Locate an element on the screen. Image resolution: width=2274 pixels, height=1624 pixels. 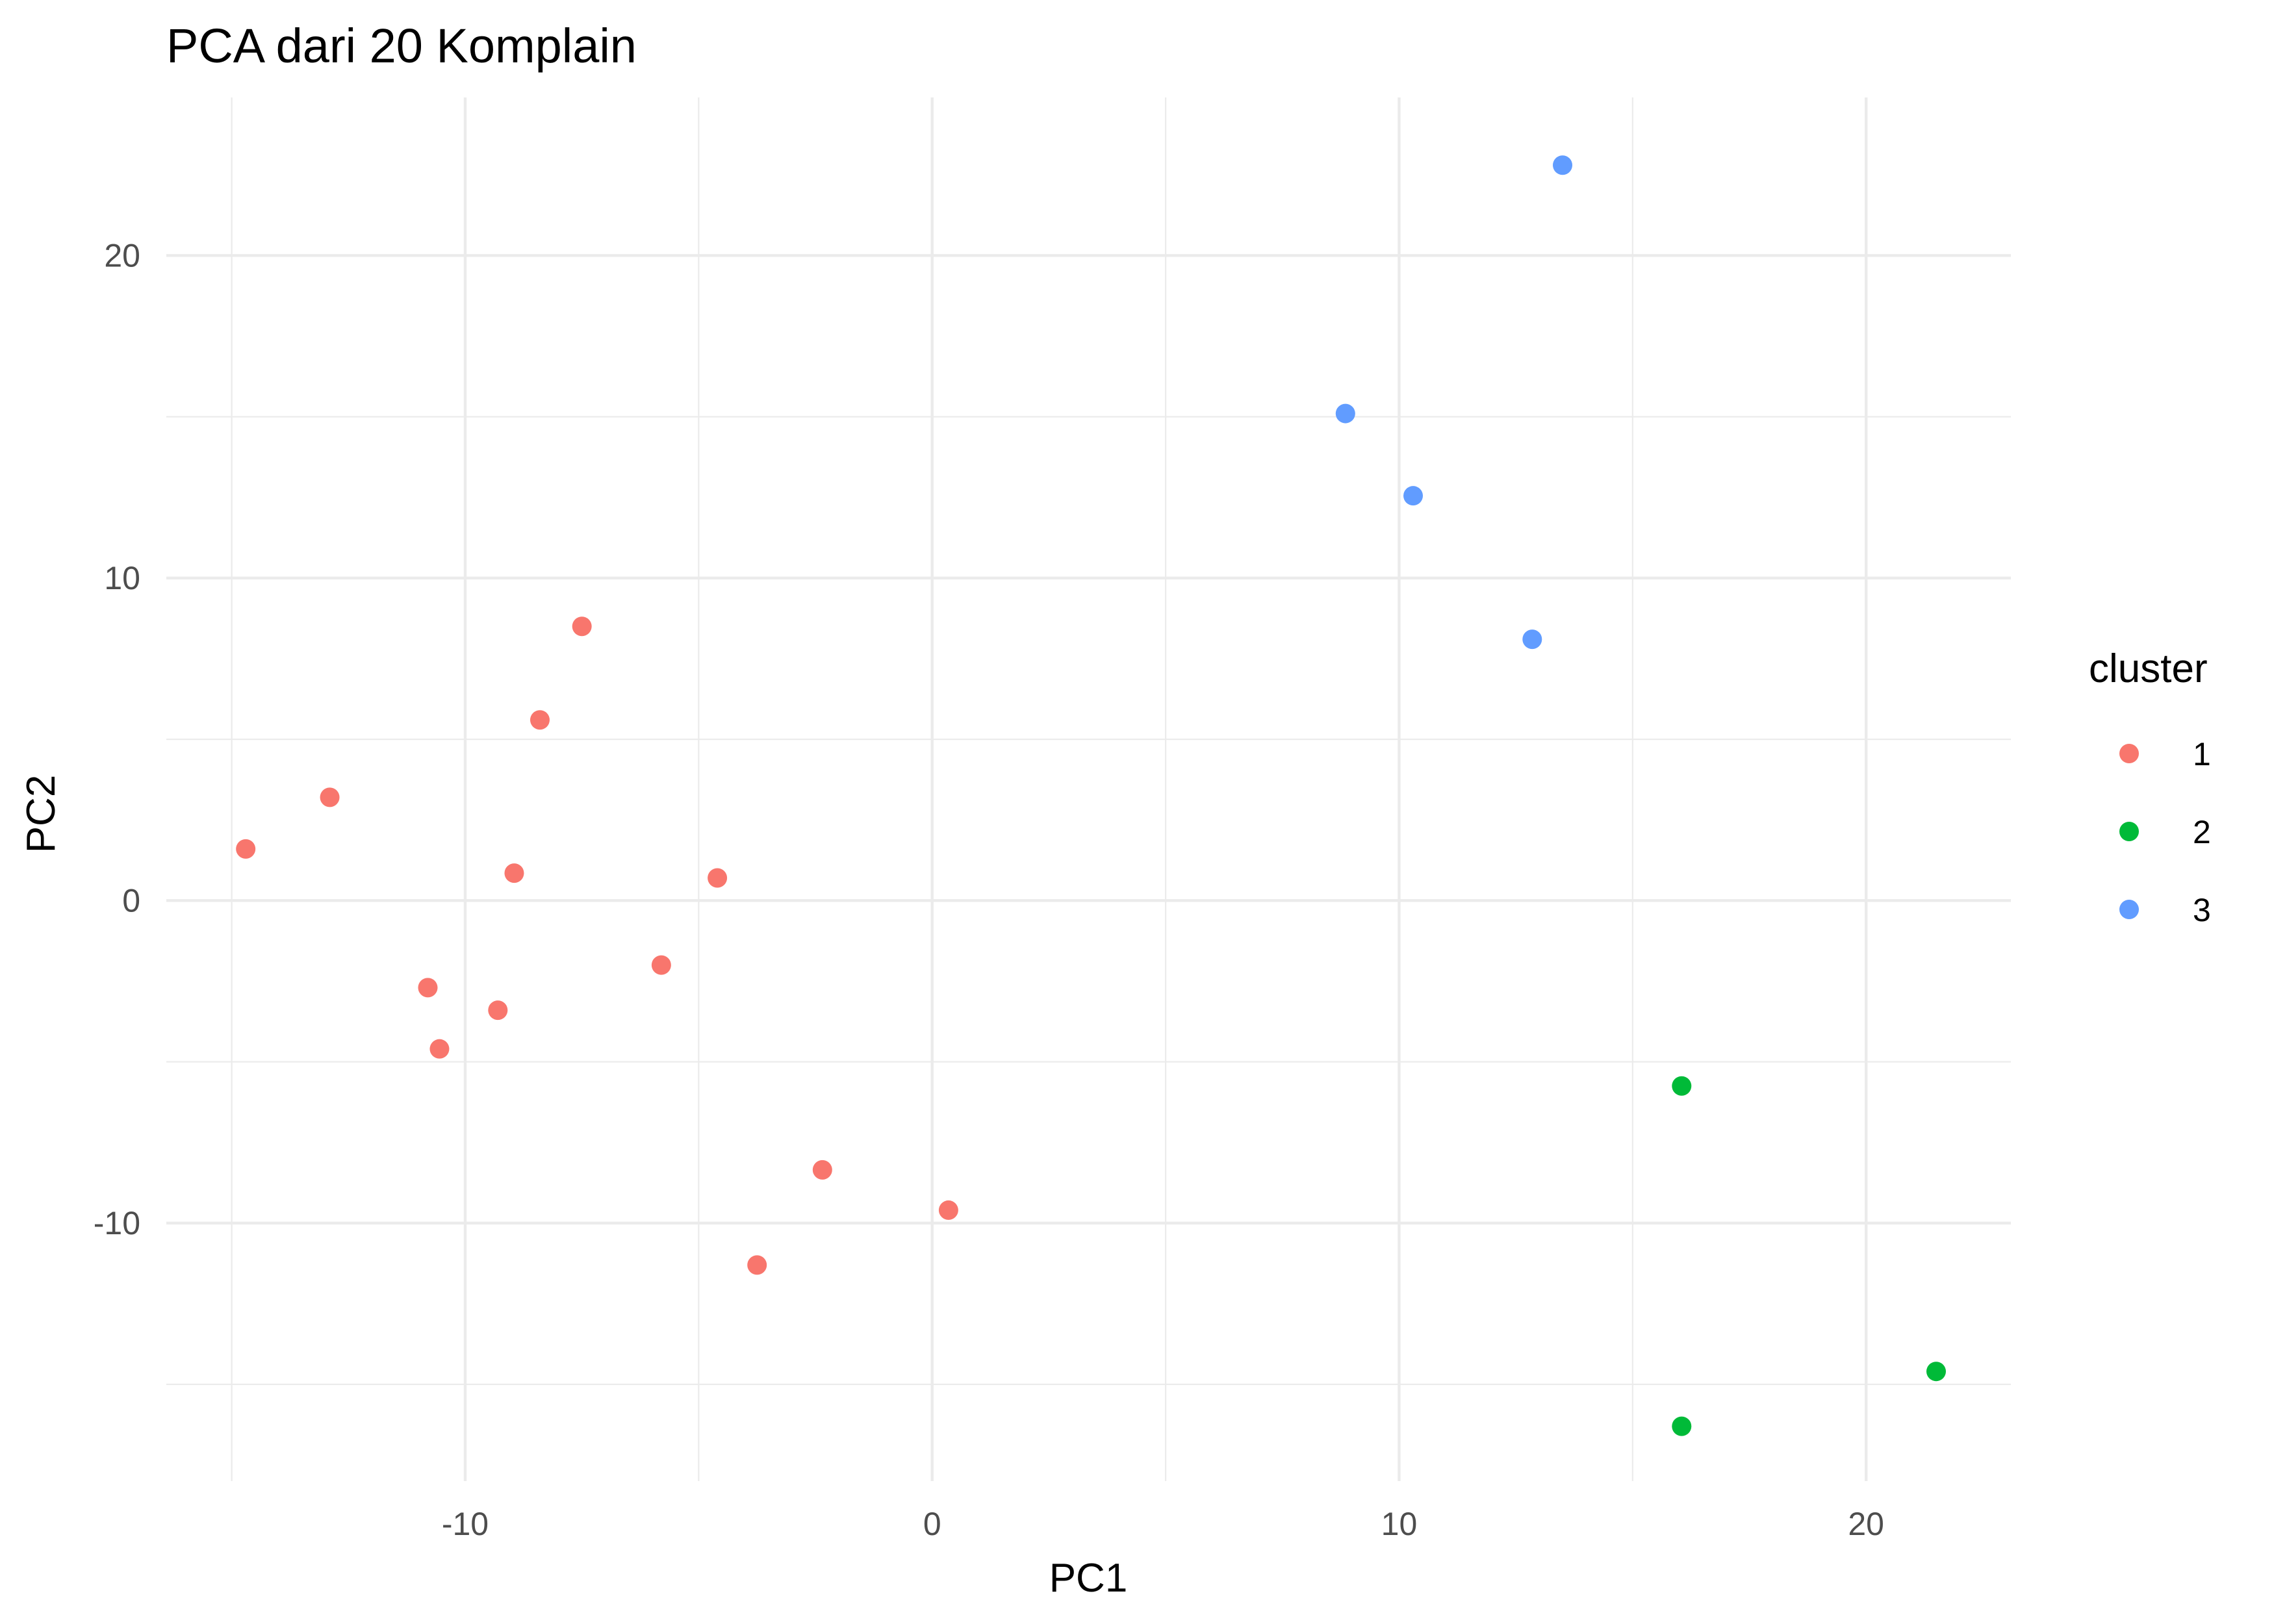
legend: cluster 1 2 3 is located at coordinates (2150, 787).